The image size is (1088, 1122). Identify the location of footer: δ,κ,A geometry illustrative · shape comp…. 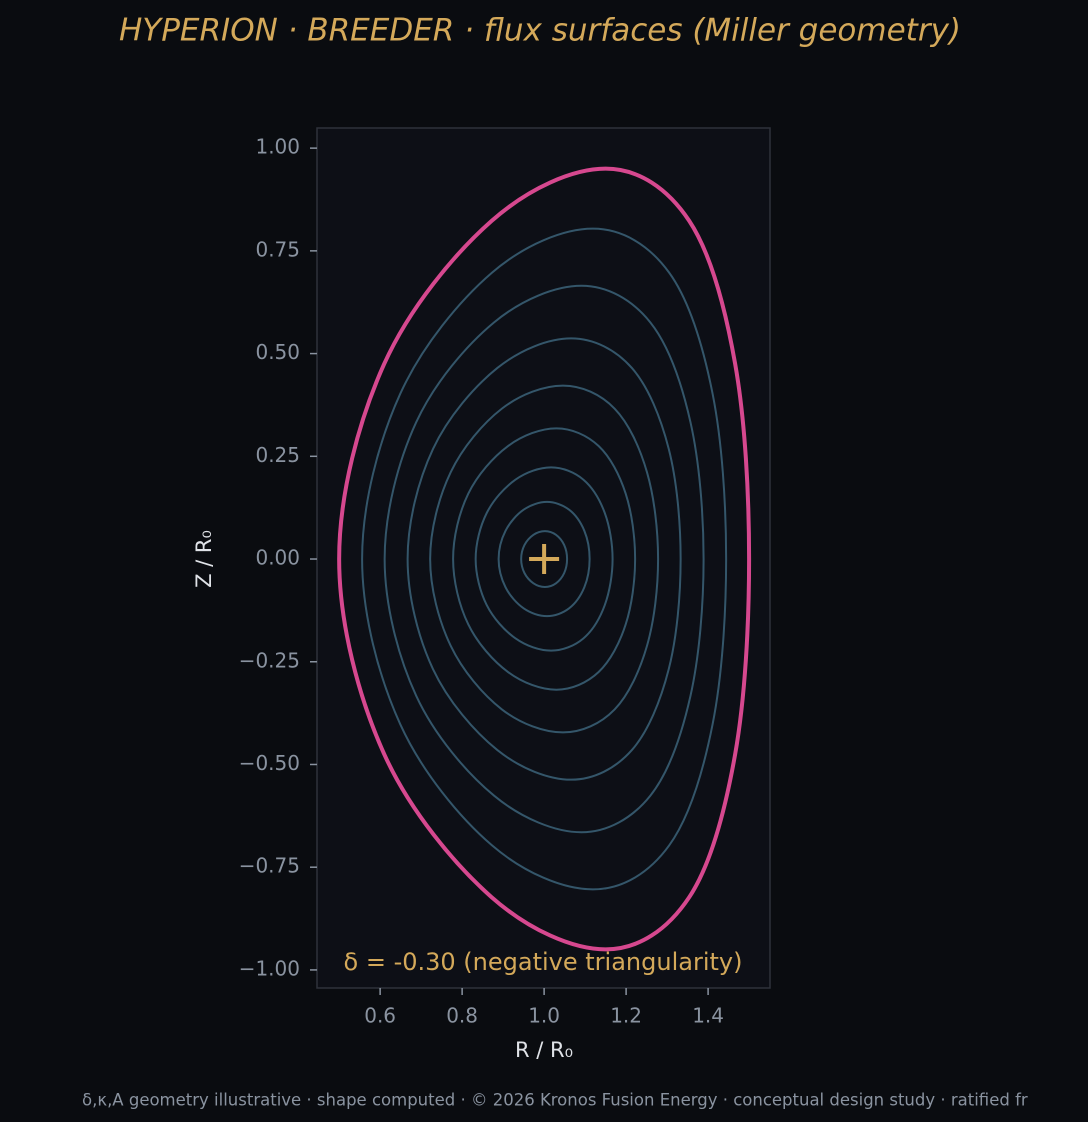
(555, 1100).